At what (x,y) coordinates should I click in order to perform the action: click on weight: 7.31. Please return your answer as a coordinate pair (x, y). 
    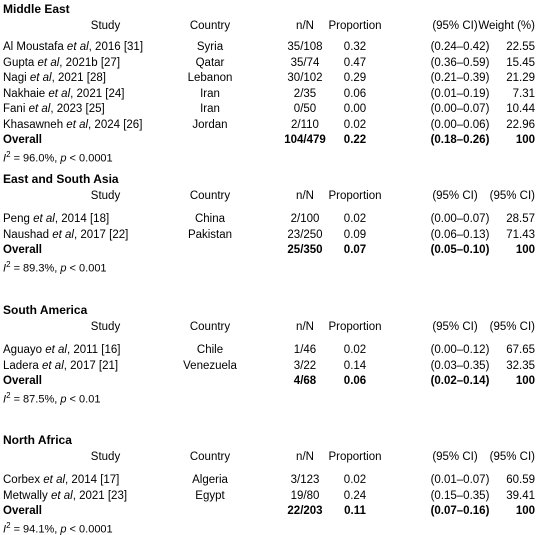
    Looking at the image, I should click on (505, 94).